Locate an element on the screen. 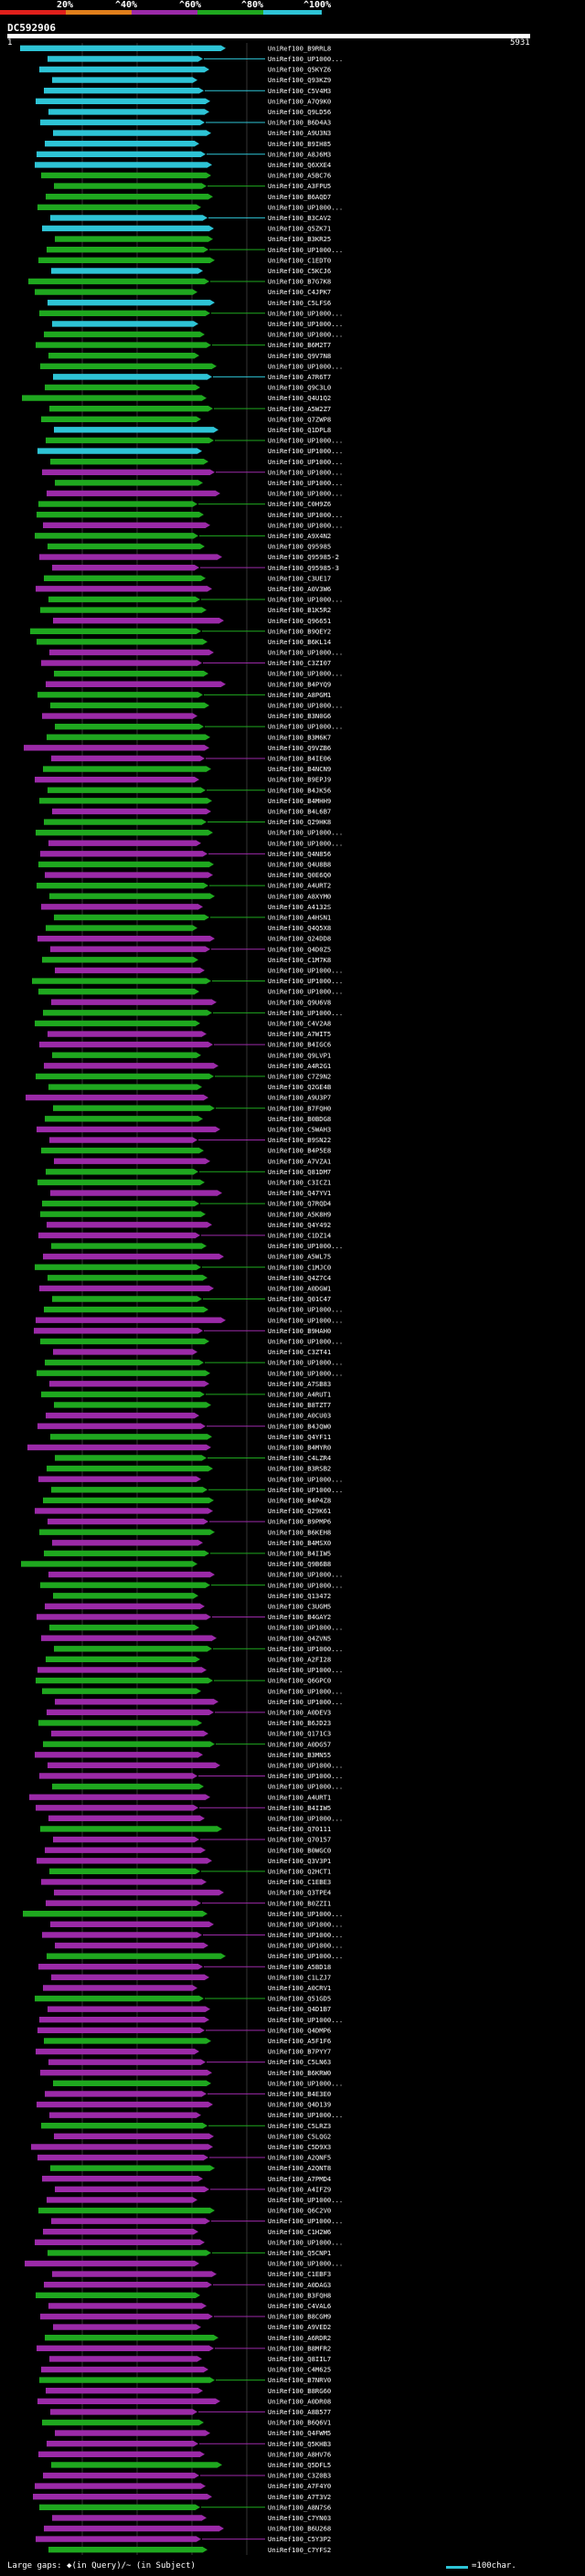 This screenshot has height=2576, width=585. hit-label: UniRef100_A9U3N3 is located at coordinates (299, 133).